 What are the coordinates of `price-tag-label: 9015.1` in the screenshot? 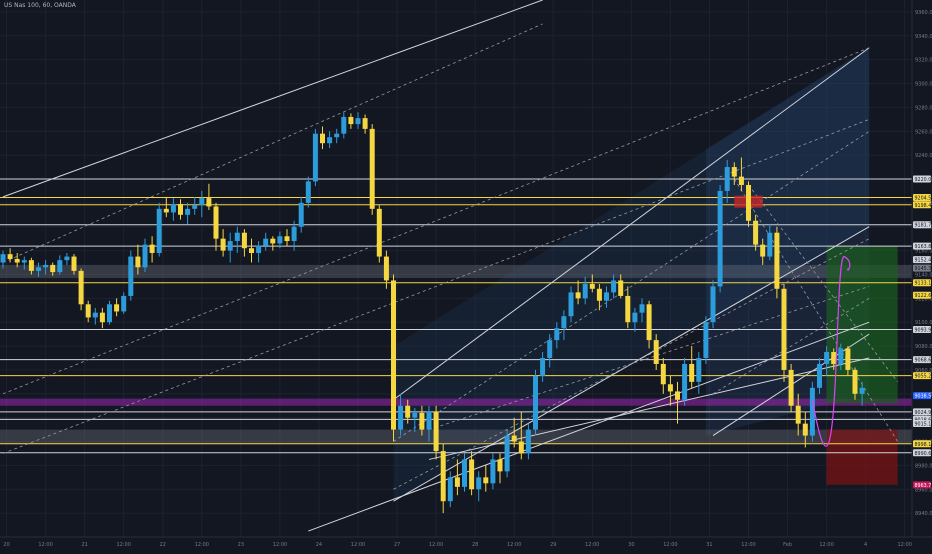 It's located at (923, 425).